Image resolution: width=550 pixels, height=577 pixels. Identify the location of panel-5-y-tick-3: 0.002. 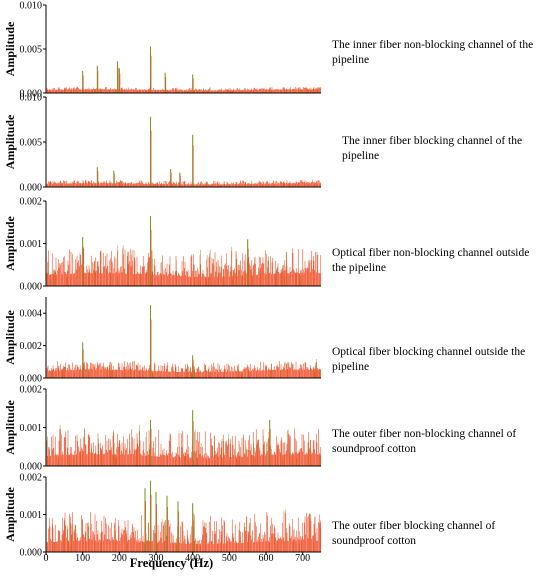
(31, 390).